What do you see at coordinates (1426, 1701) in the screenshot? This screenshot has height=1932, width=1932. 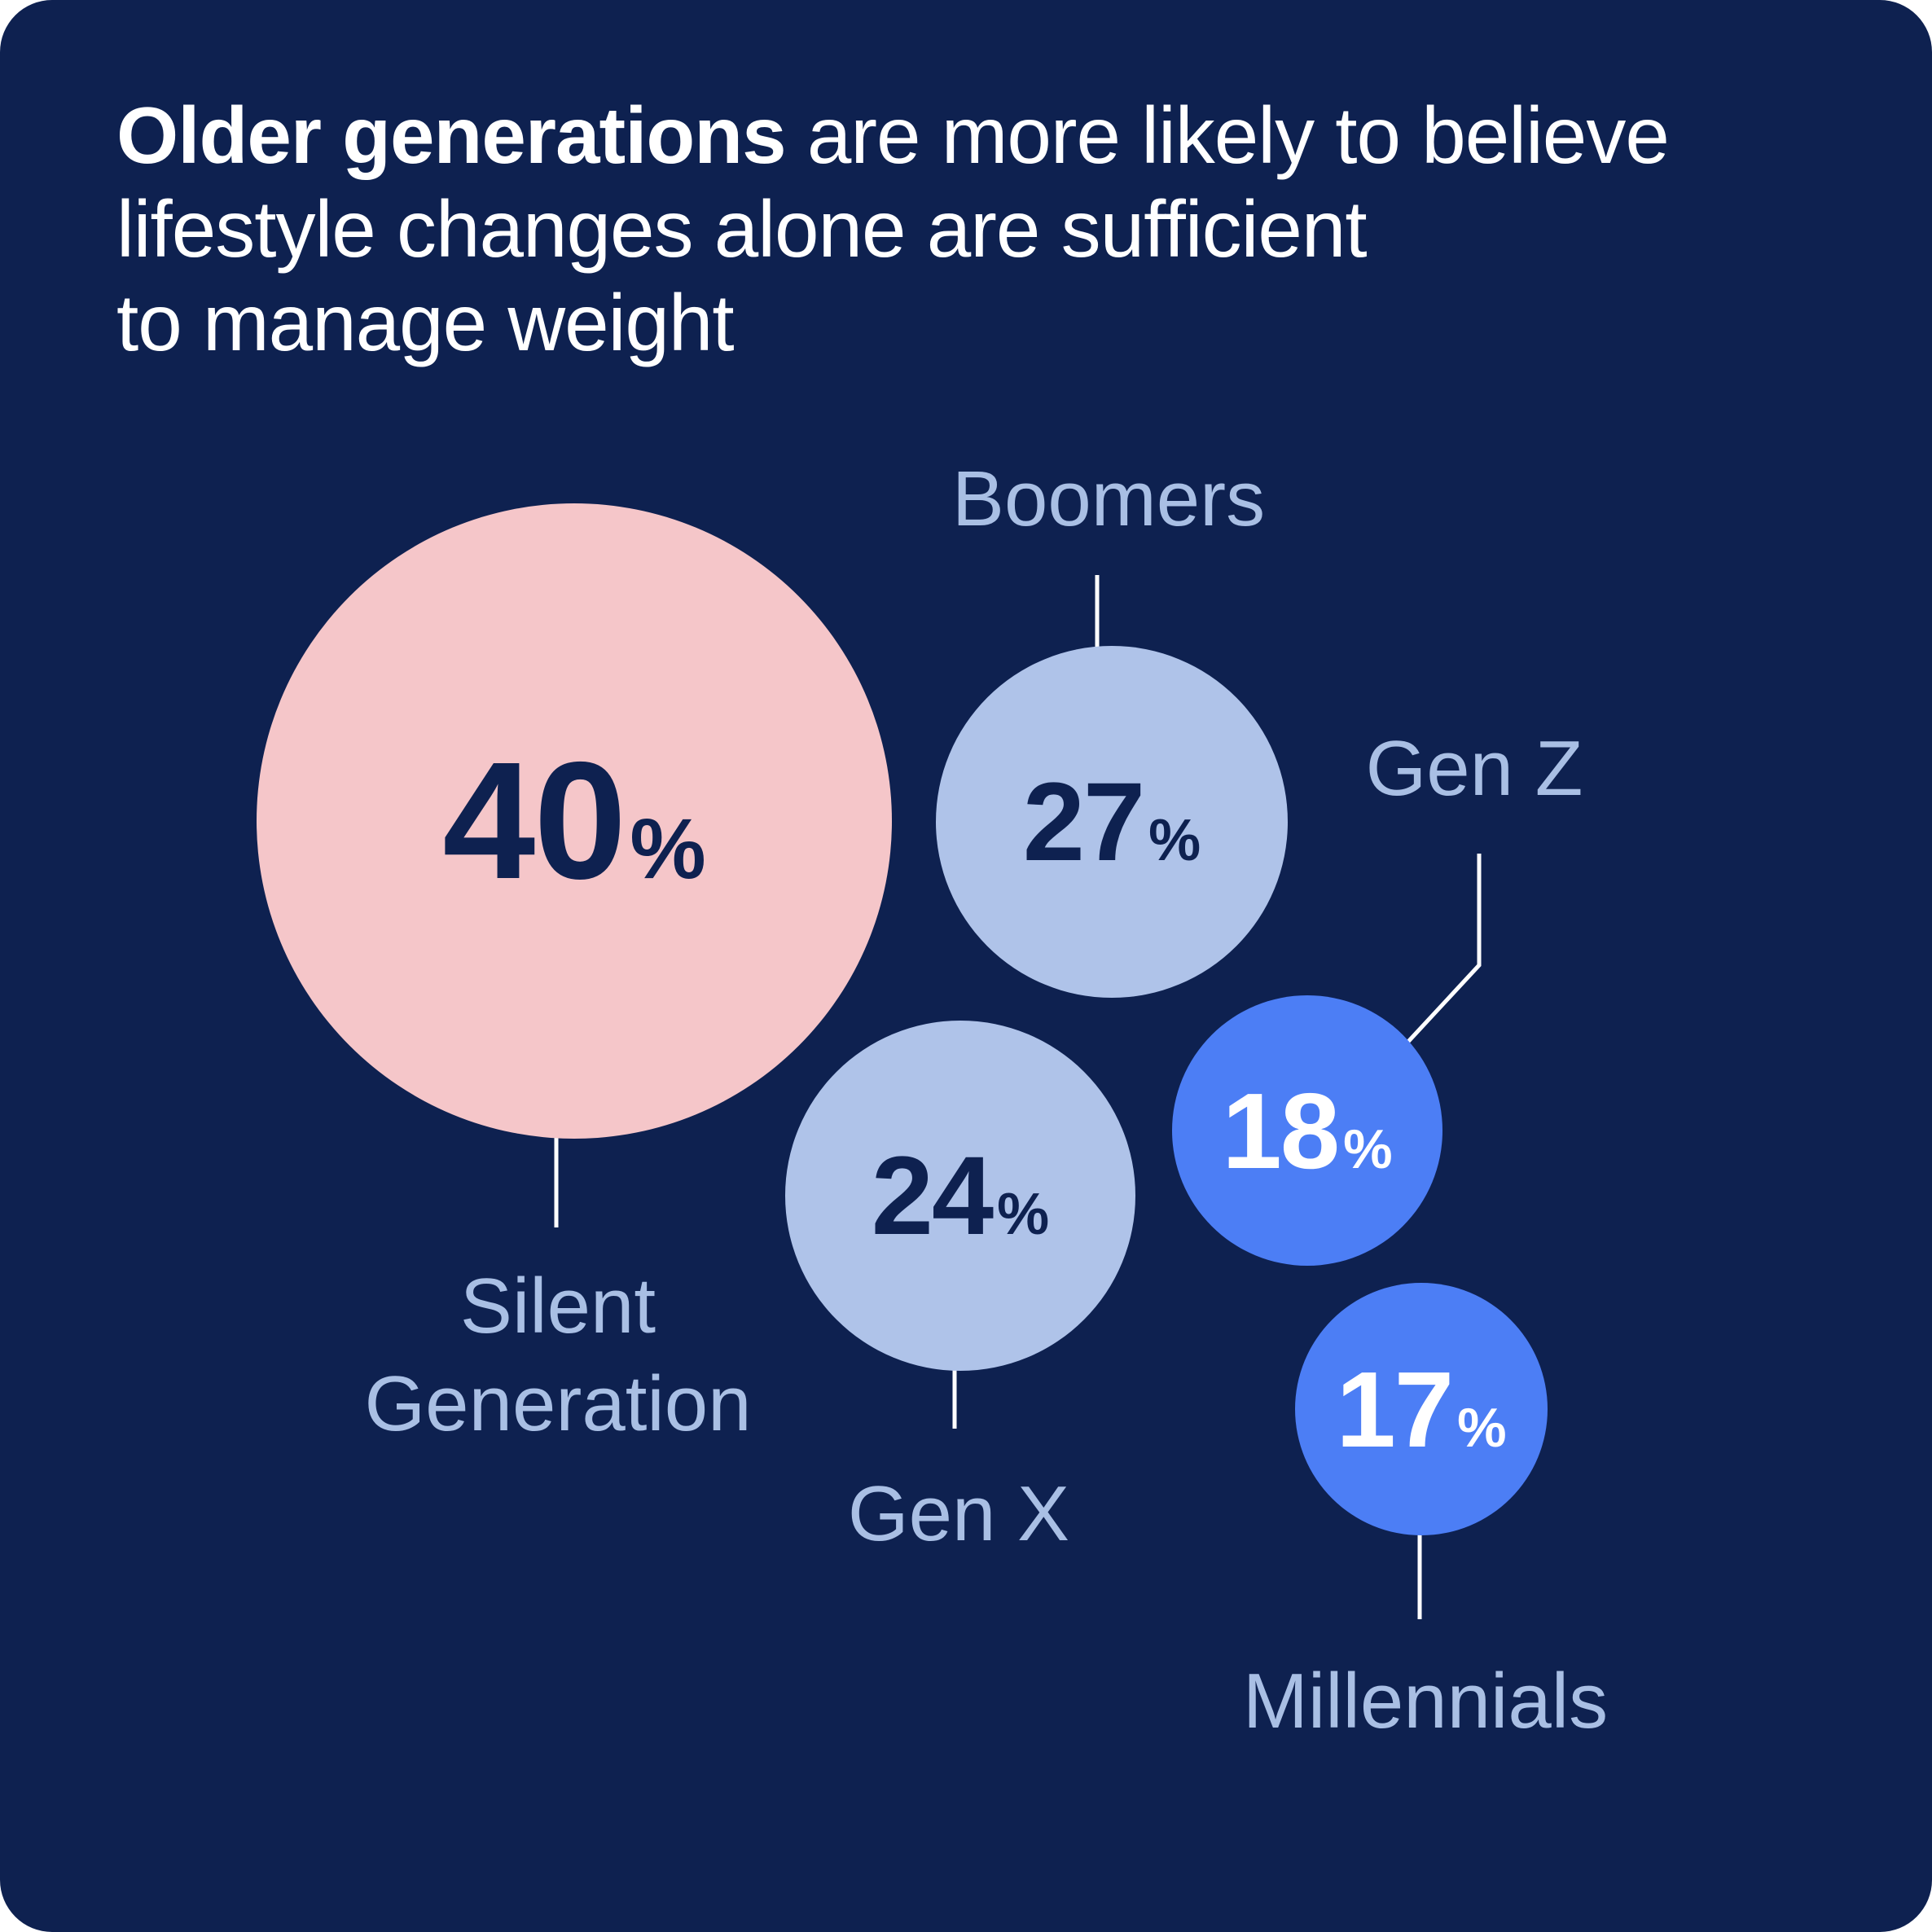 I see `bubble-label-millennials: Millennials` at bounding box center [1426, 1701].